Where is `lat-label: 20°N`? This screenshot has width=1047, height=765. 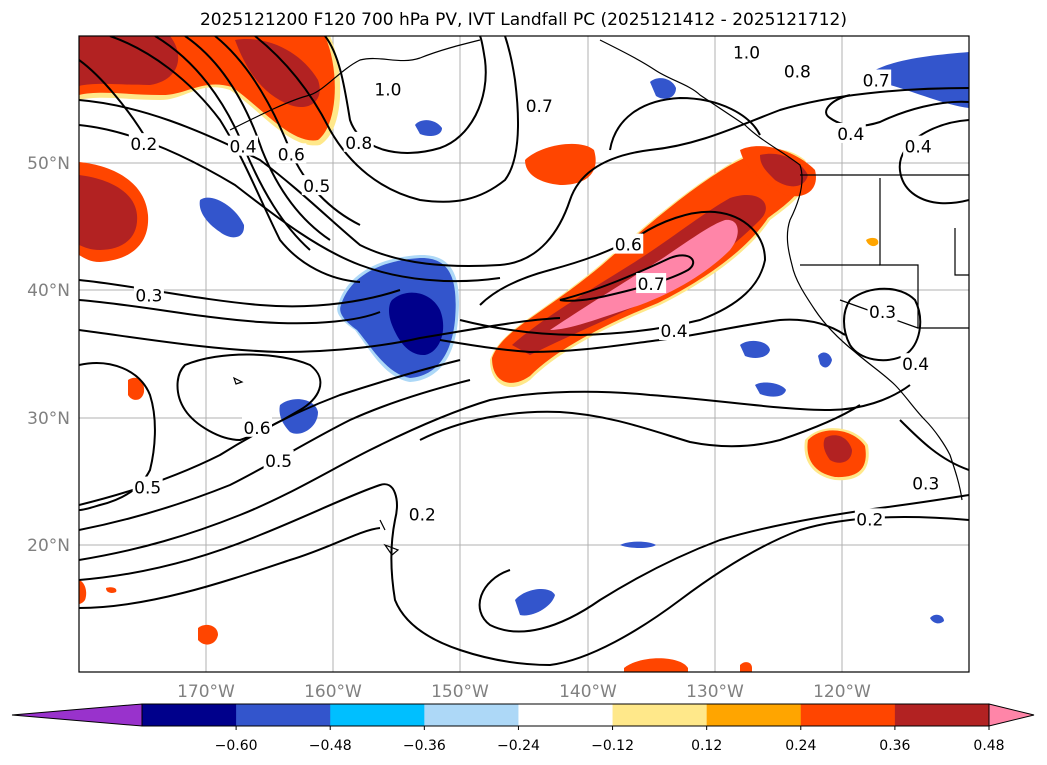 lat-label: 20°N is located at coordinates (48, 546).